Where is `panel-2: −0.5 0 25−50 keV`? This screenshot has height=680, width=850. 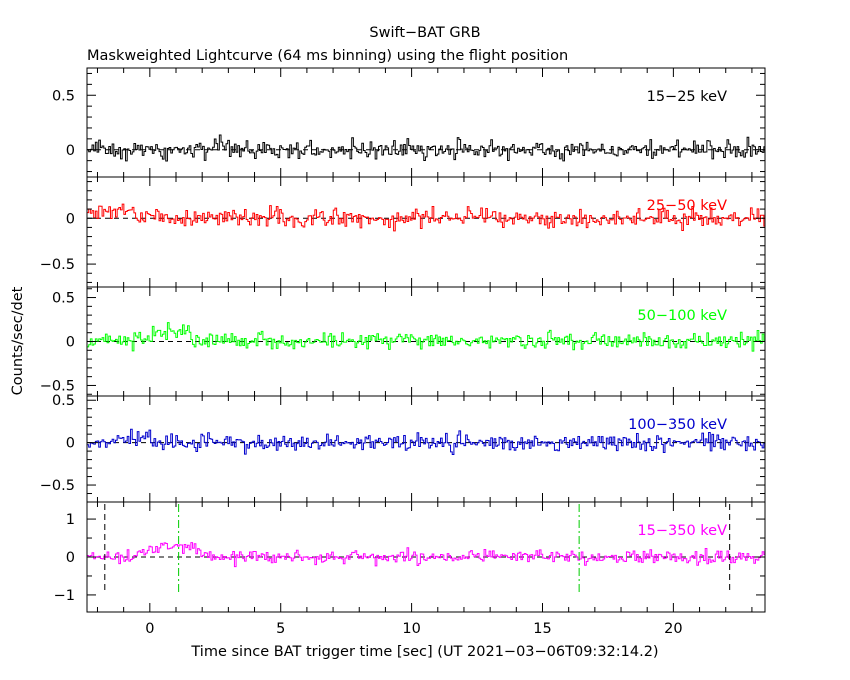
panel-2: −0.5 0 25−50 keV is located at coordinates (403, 232).